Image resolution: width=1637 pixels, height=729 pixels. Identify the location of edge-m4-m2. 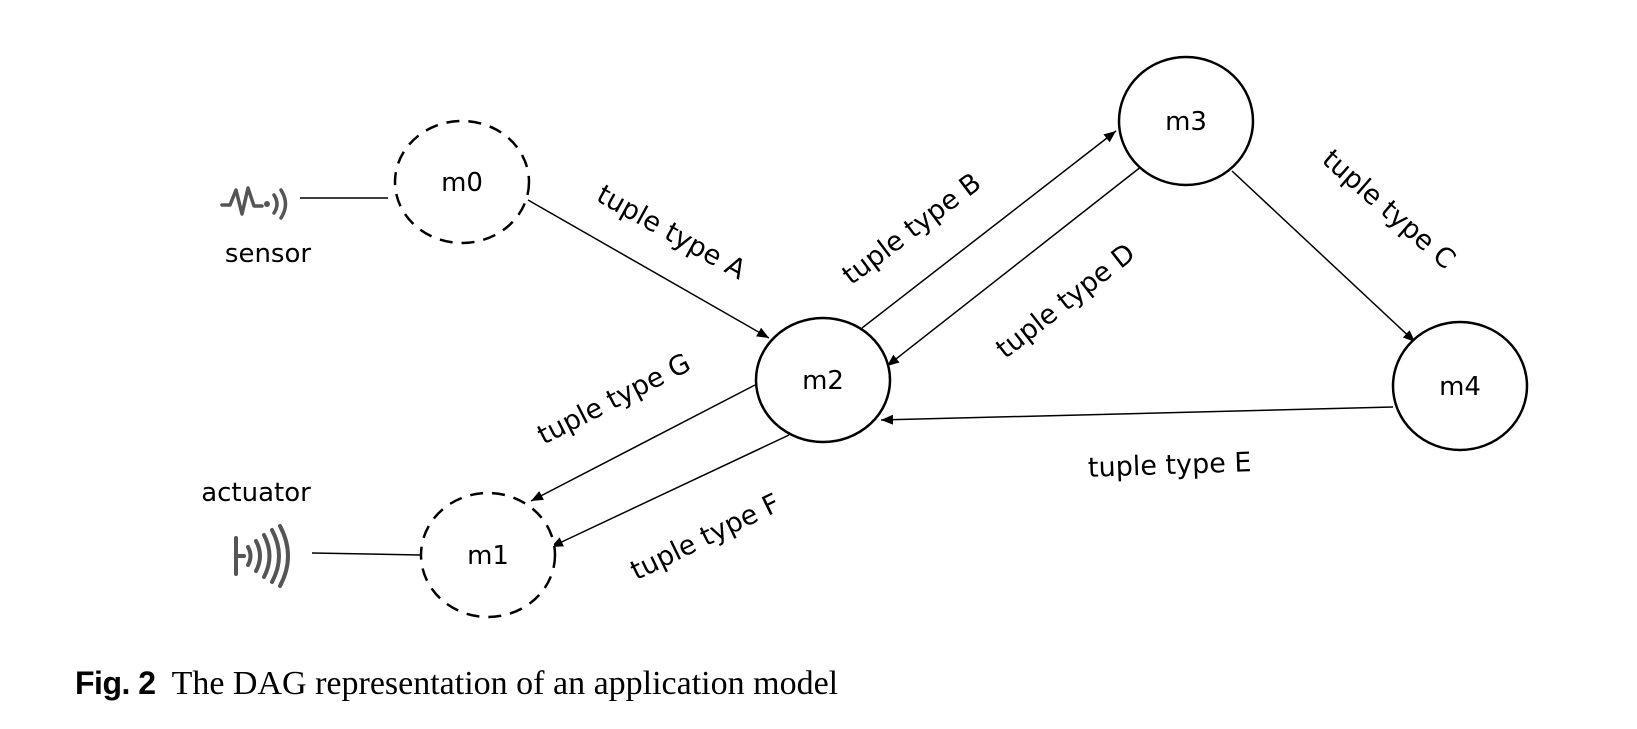
(1137, 415).